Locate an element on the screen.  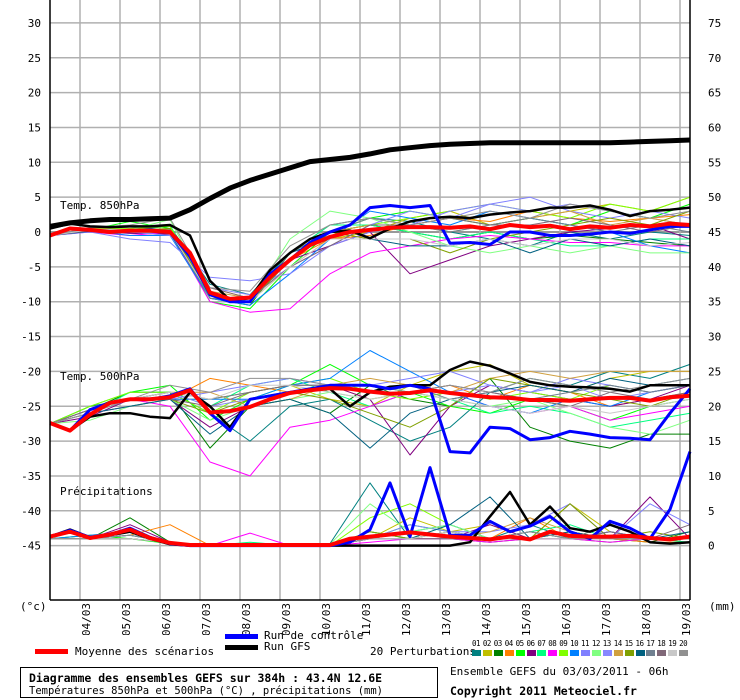
perturbation-number: 18 is located at coordinates (661, 643).